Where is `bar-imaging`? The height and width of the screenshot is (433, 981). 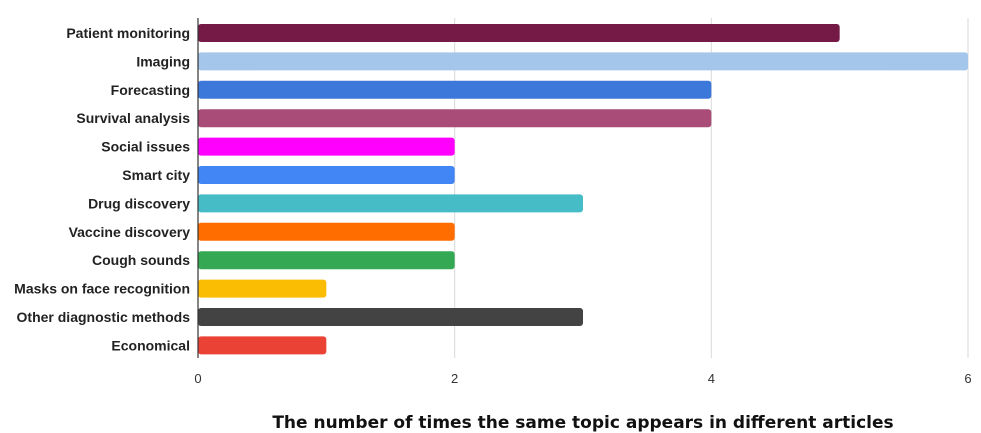
bar-imaging is located at coordinates (583, 61).